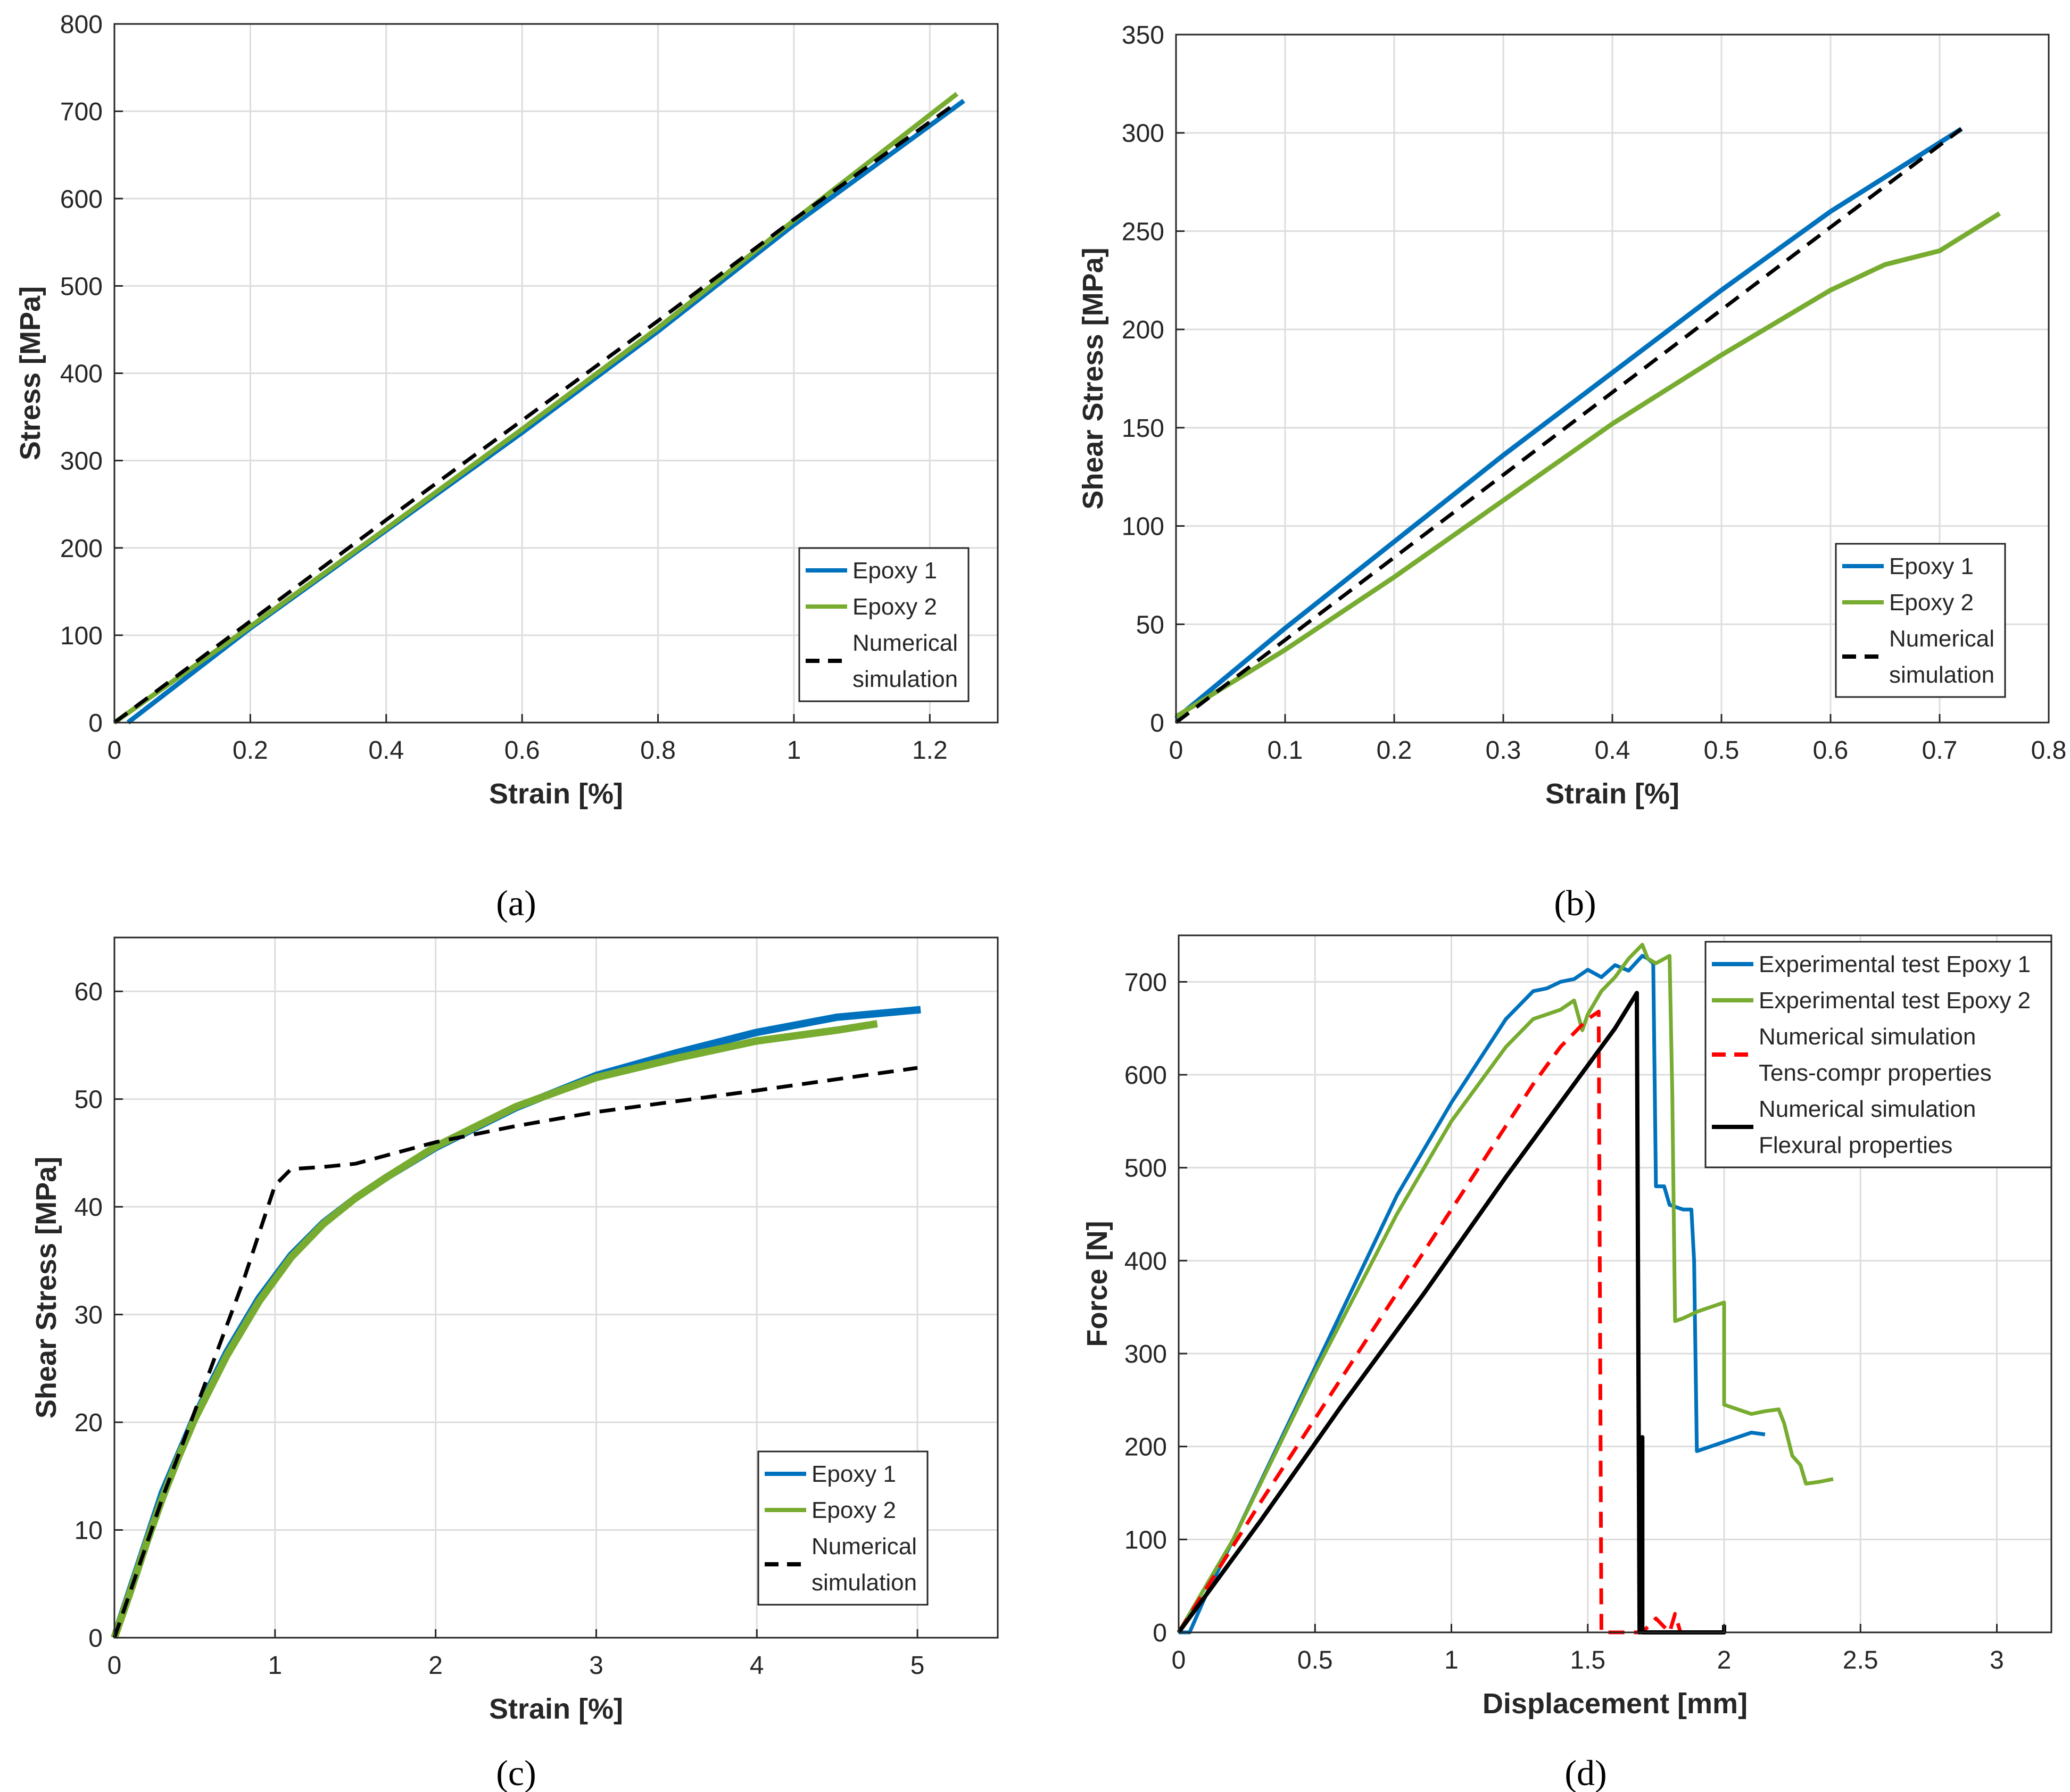  I want to click on x-tick-label: 3, so click(596, 1666).